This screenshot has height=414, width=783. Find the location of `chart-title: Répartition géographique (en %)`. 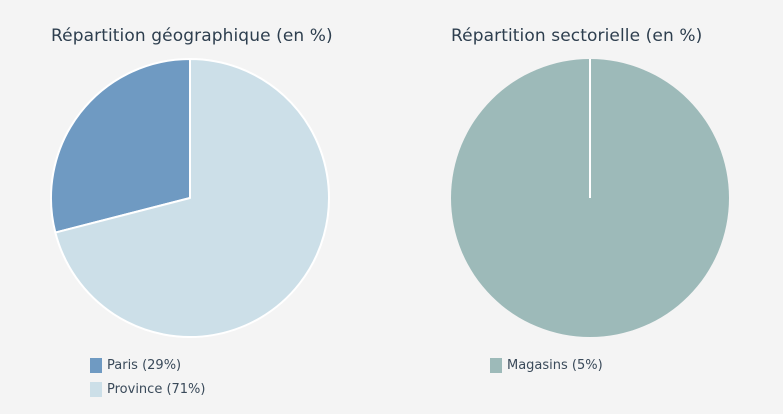

chart-title: Répartition géographique (en %) is located at coordinates (192, 36).